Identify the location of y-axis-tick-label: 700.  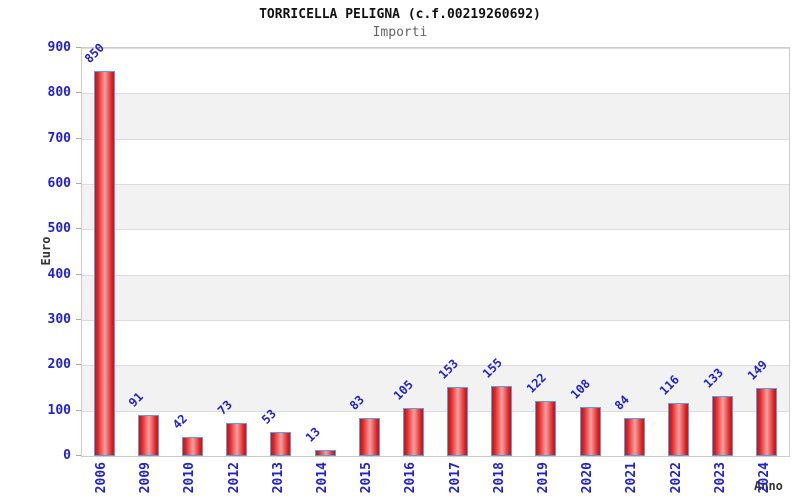
(59, 138).